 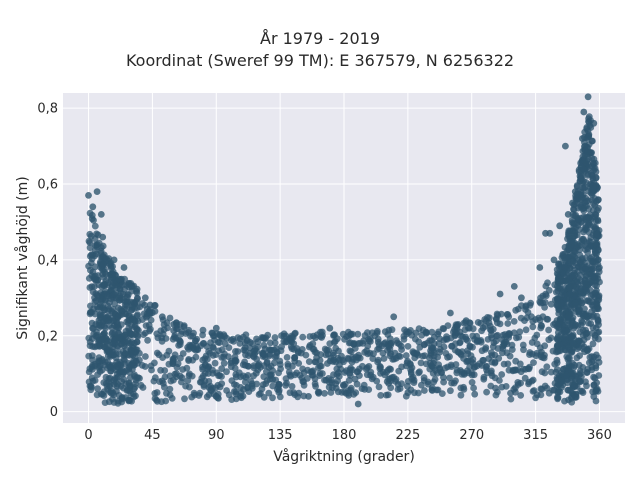 I want to click on y-tick-label: 0,2, so click(x=47, y=336).